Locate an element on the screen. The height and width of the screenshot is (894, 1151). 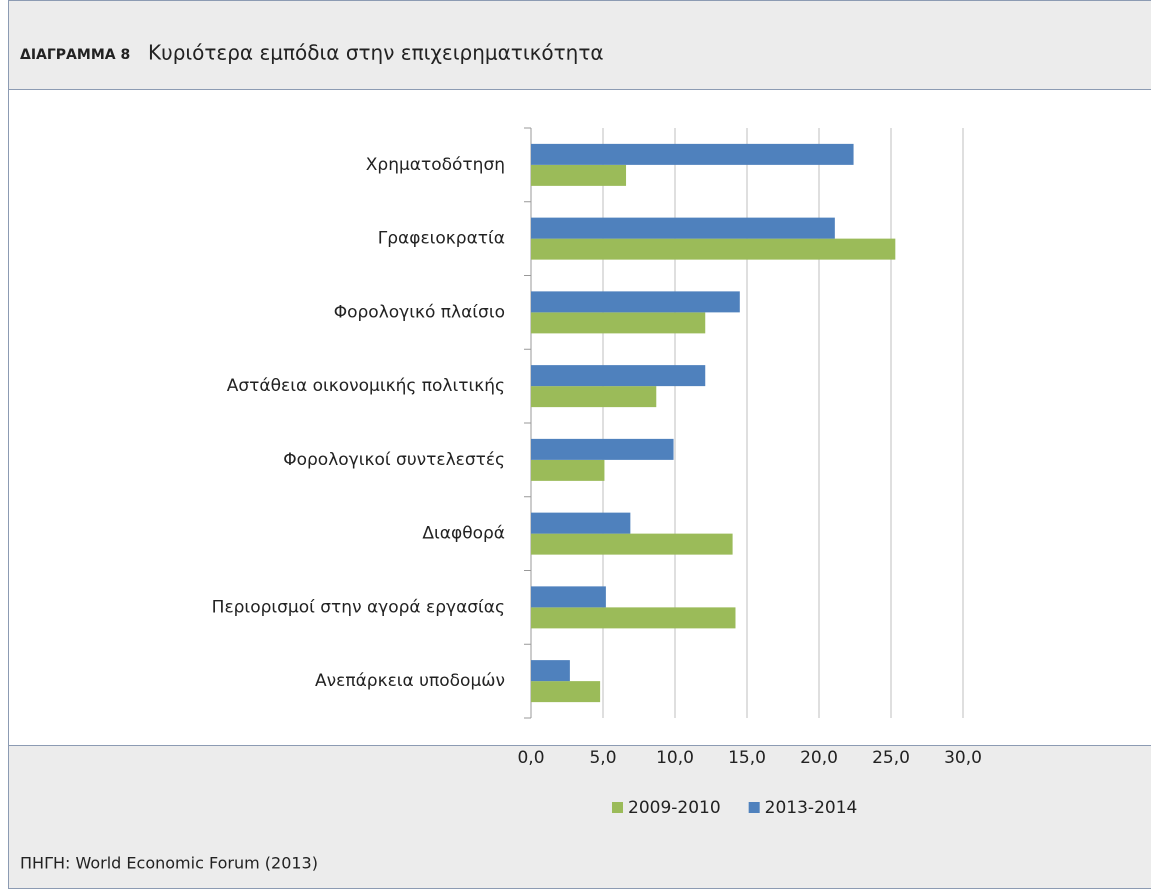
y-tick-label: Φορολογικό πλαίσιο is located at coordinates (419, 312).